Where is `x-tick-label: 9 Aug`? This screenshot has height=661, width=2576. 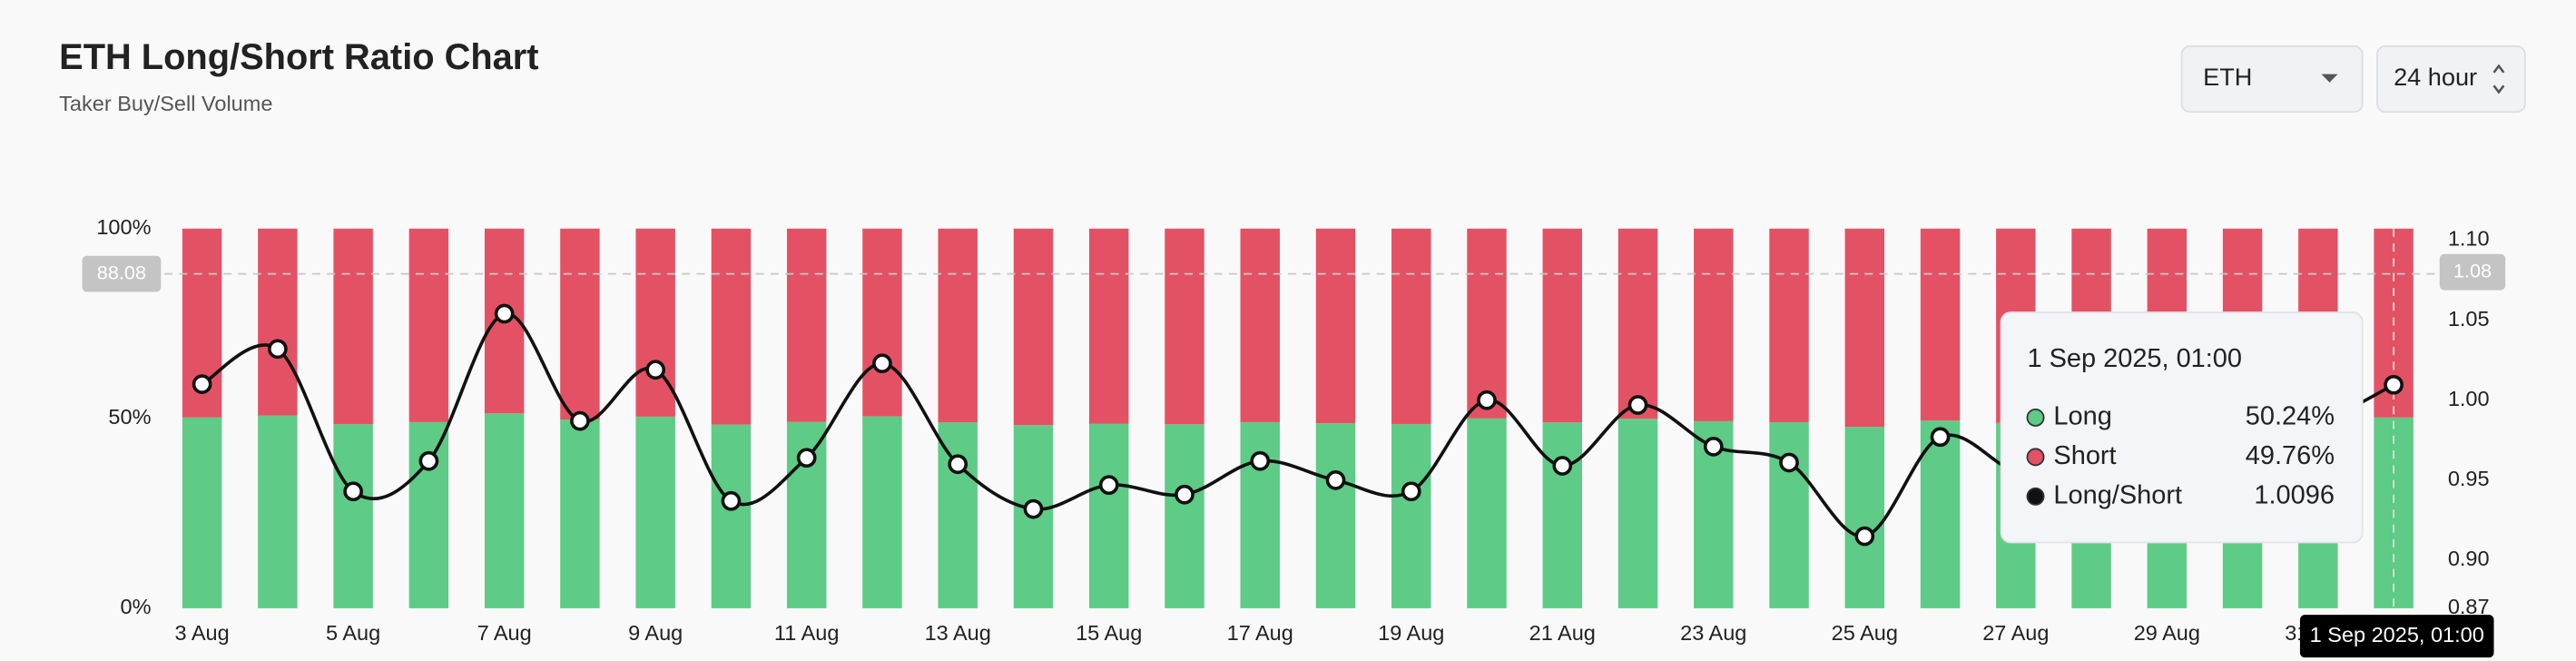
x-tick-label: 9 Aug is located at coordinates (655, 633).